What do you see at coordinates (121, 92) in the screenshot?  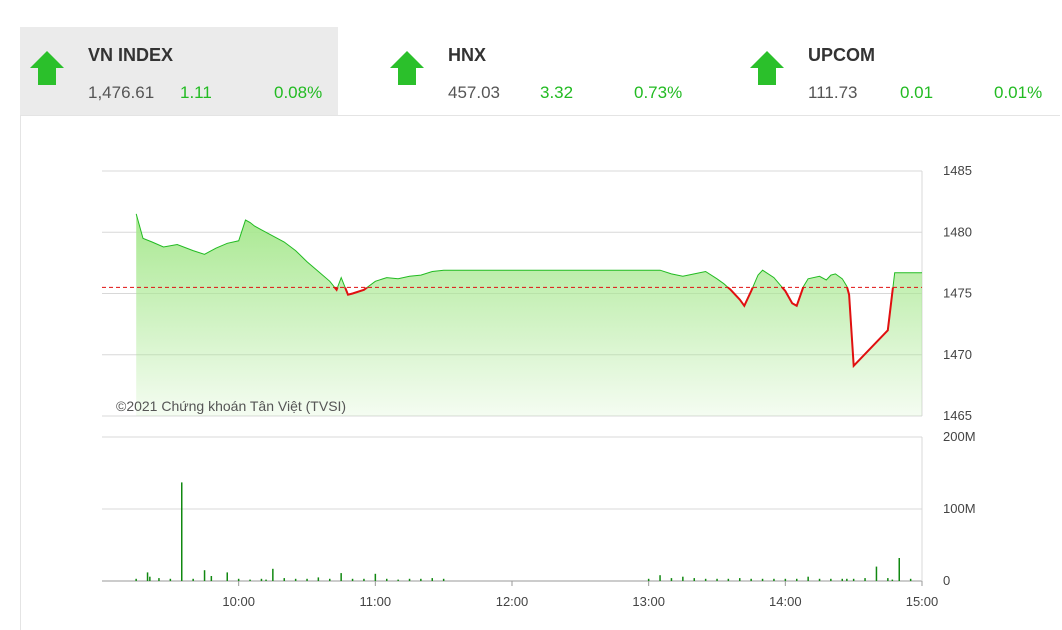 I see `index-value: 1,476.61` at bounding box center [121, 92].